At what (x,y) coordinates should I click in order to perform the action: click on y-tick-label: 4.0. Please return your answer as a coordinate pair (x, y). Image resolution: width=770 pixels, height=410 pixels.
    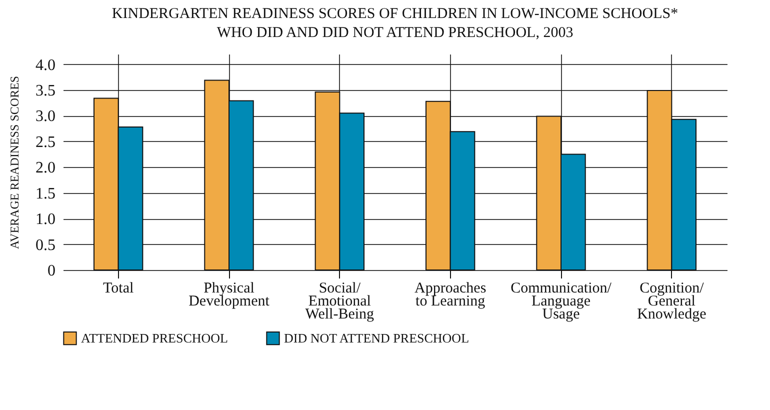
    Looking at the image, I should click on (46, 65).